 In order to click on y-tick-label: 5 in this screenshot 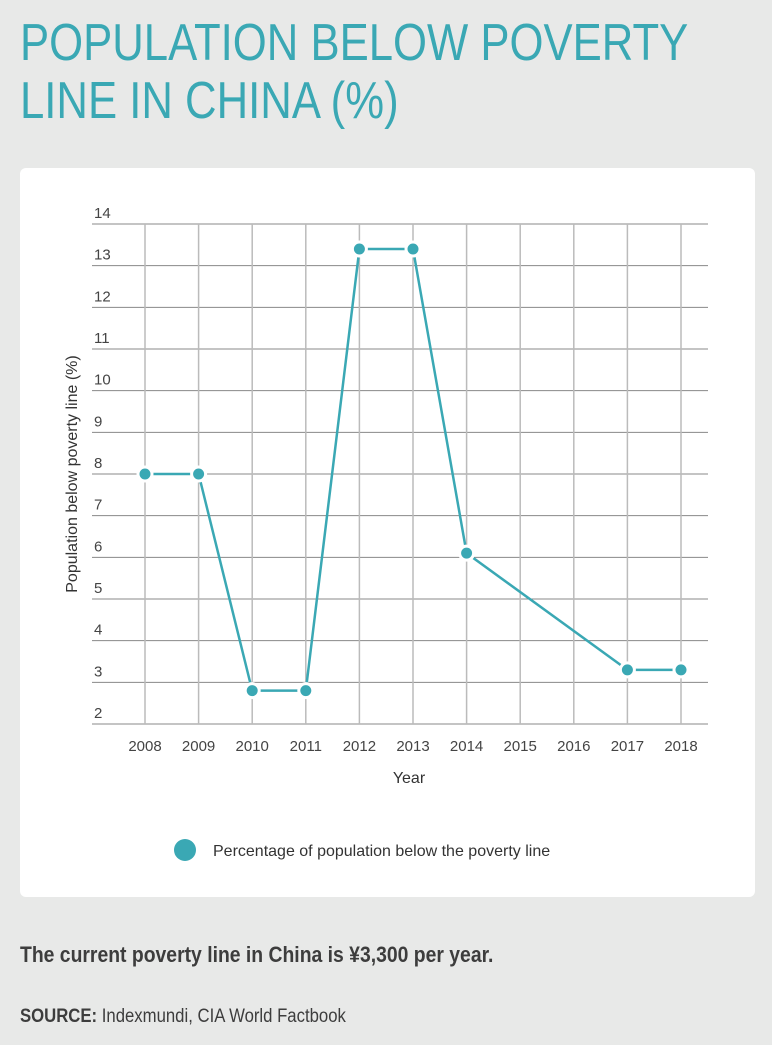, I will do `click(98, 588)`.